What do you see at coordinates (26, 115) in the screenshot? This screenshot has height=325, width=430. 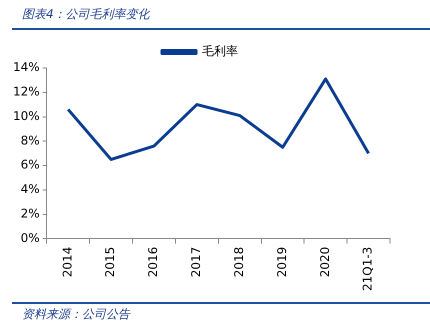 I see `y-tick-label: 10%` at bounding box center [26, 115].